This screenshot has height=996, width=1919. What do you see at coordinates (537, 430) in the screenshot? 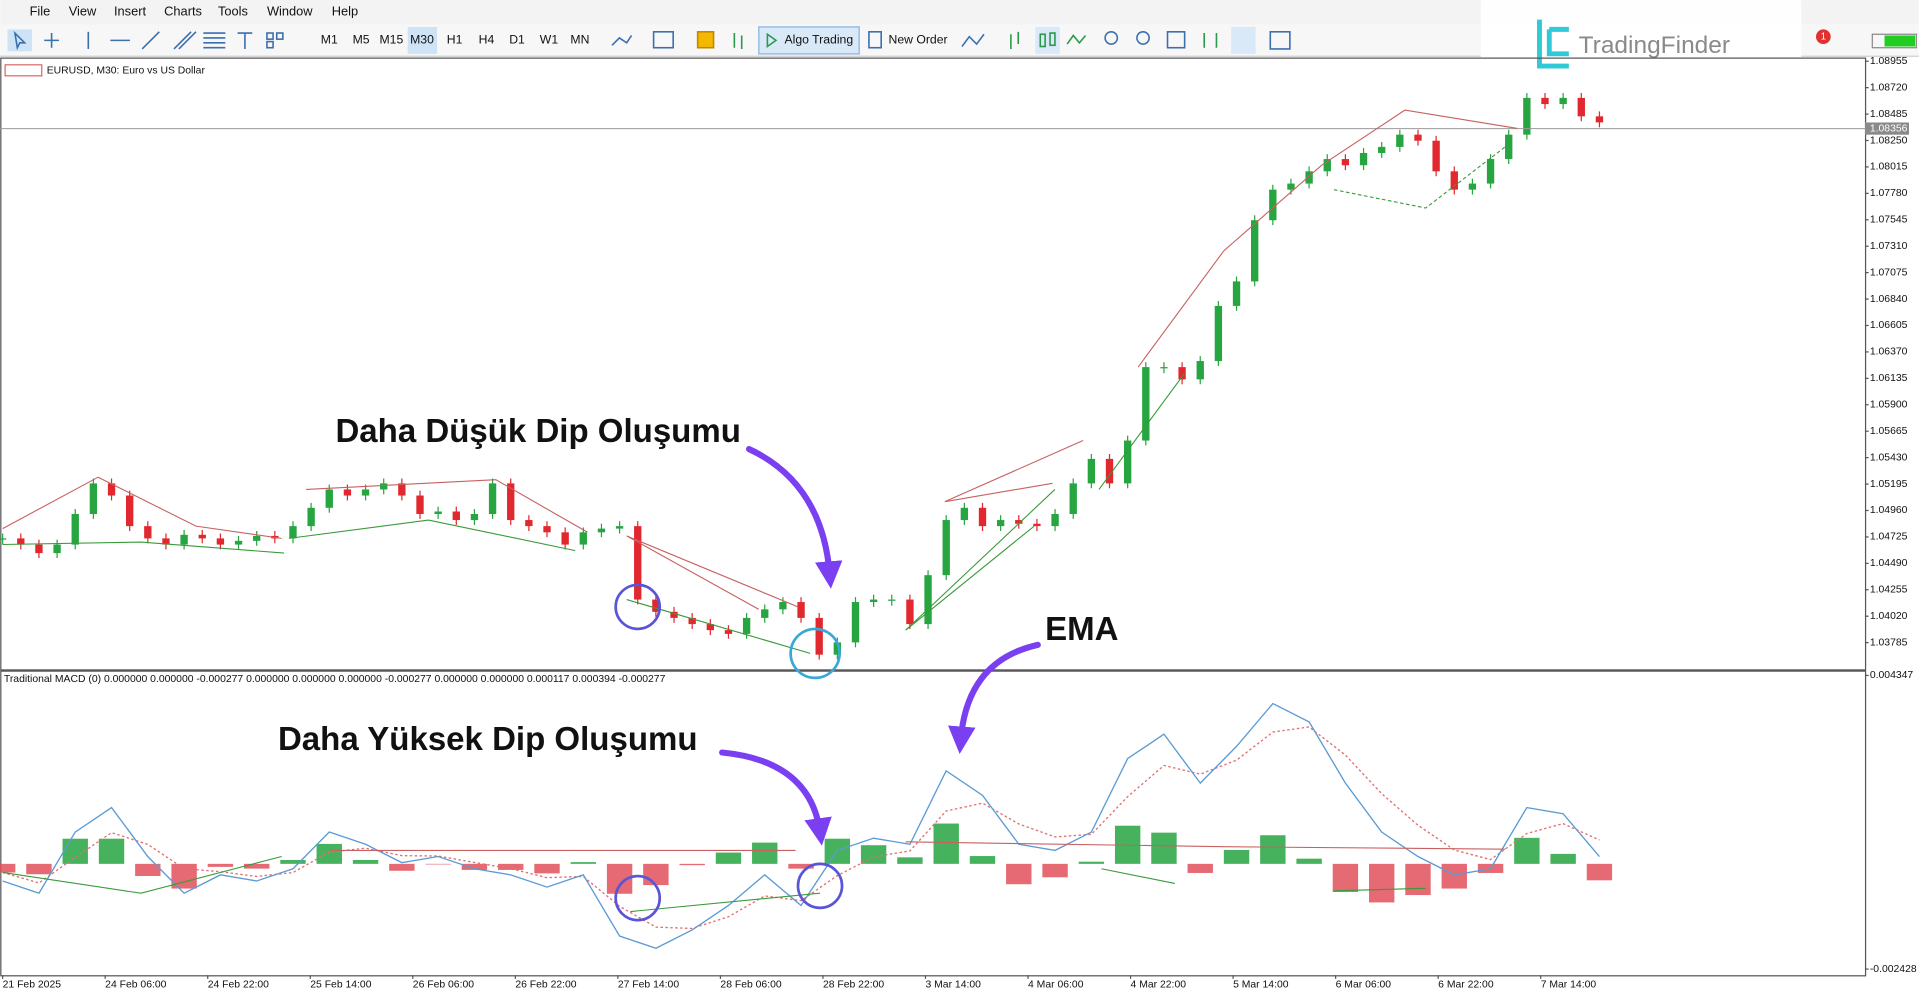
I see `annotation-lower-low: Daha Düşük Dip Oluşumu` at bounding box center [537, 430].